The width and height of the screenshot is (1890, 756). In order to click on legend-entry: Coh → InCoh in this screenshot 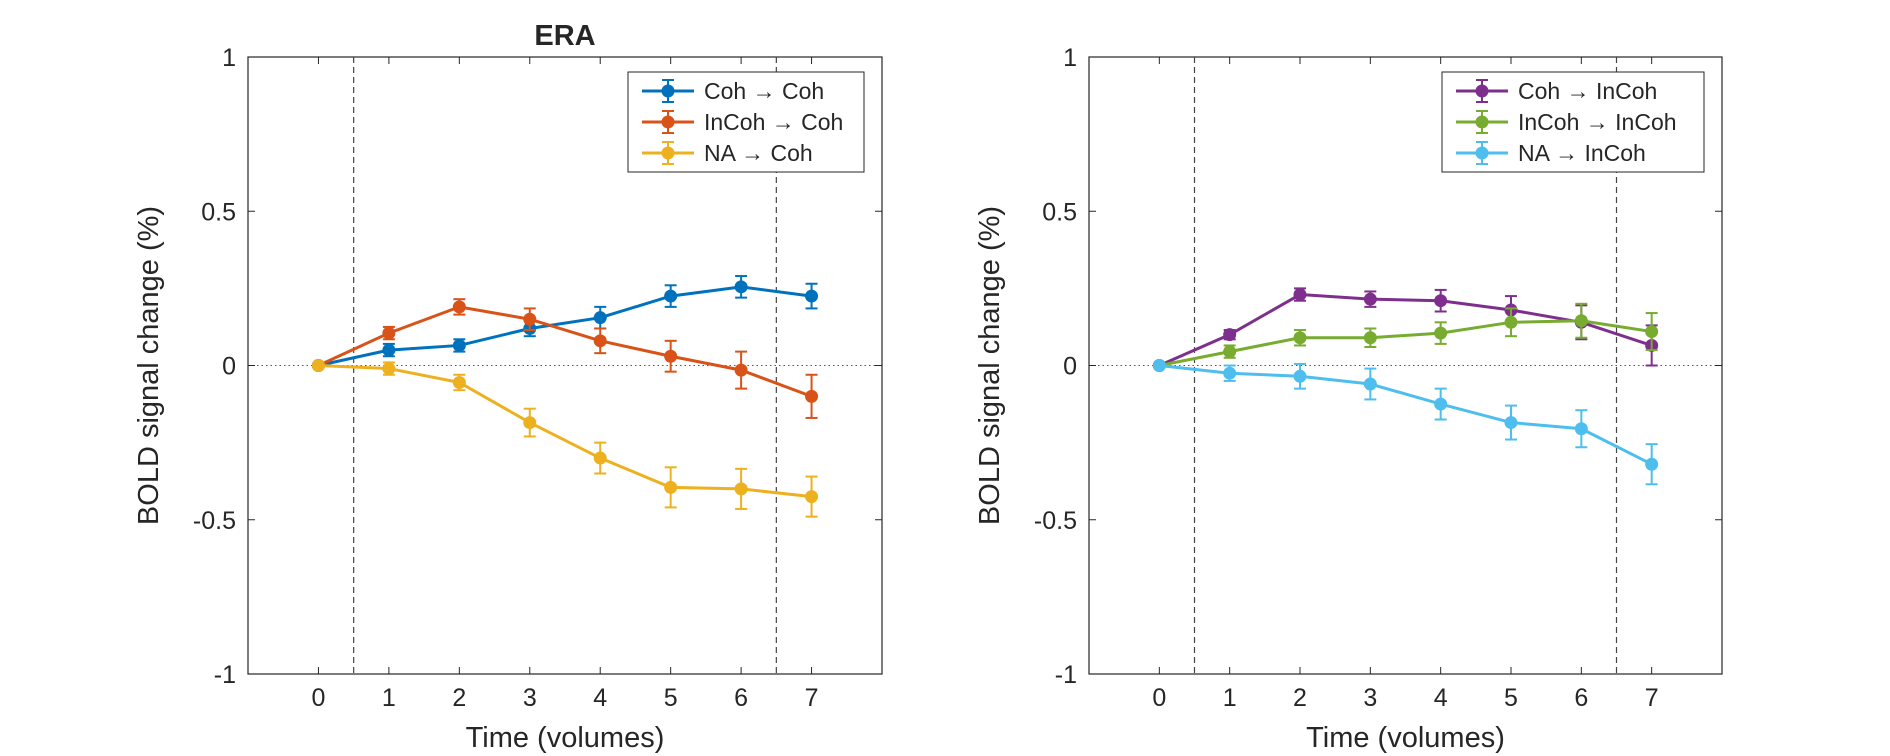, I will do `click(1587, 91)`.